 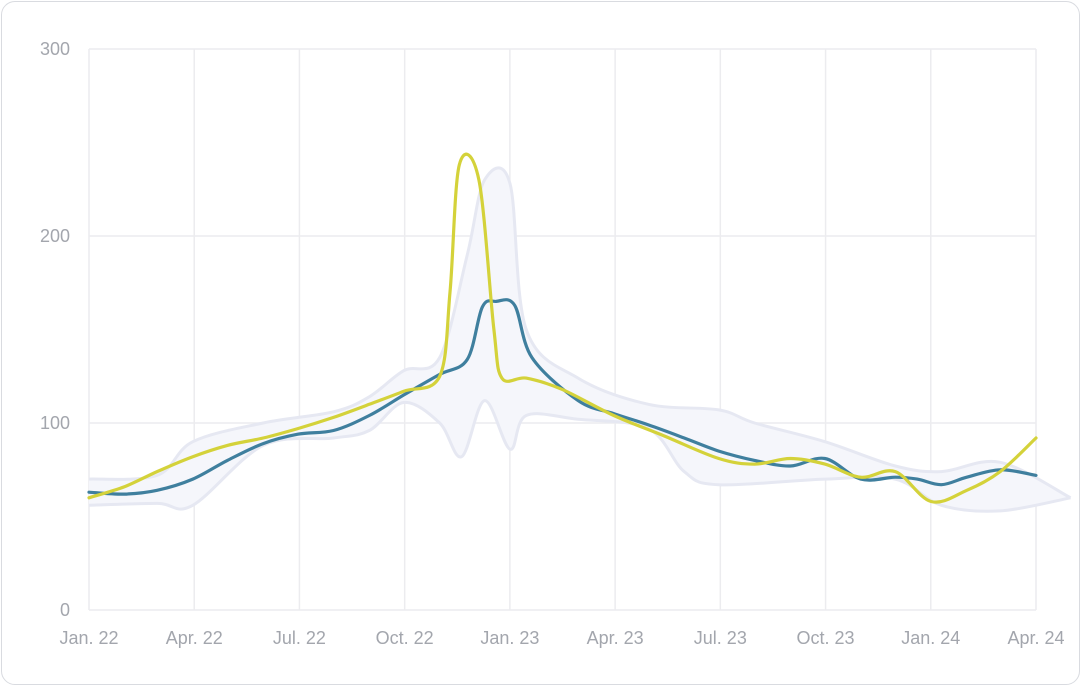 I want to click on x-tick-label: Jul. 23, so click(x=720, y=638).